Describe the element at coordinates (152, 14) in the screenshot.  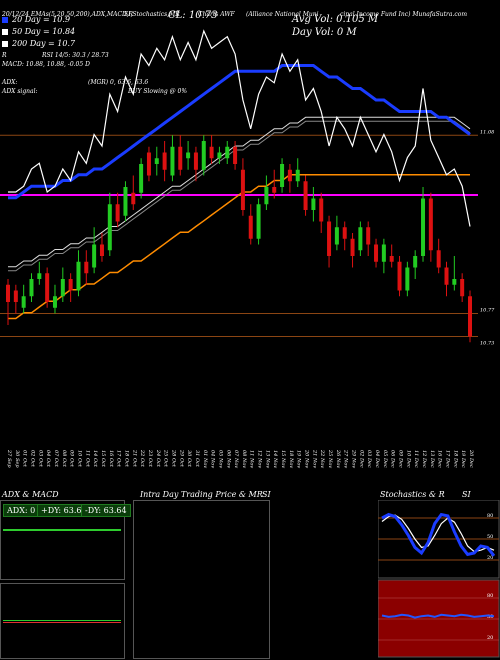
I see `header-mid: SI,Stochastics,MR` at that location.